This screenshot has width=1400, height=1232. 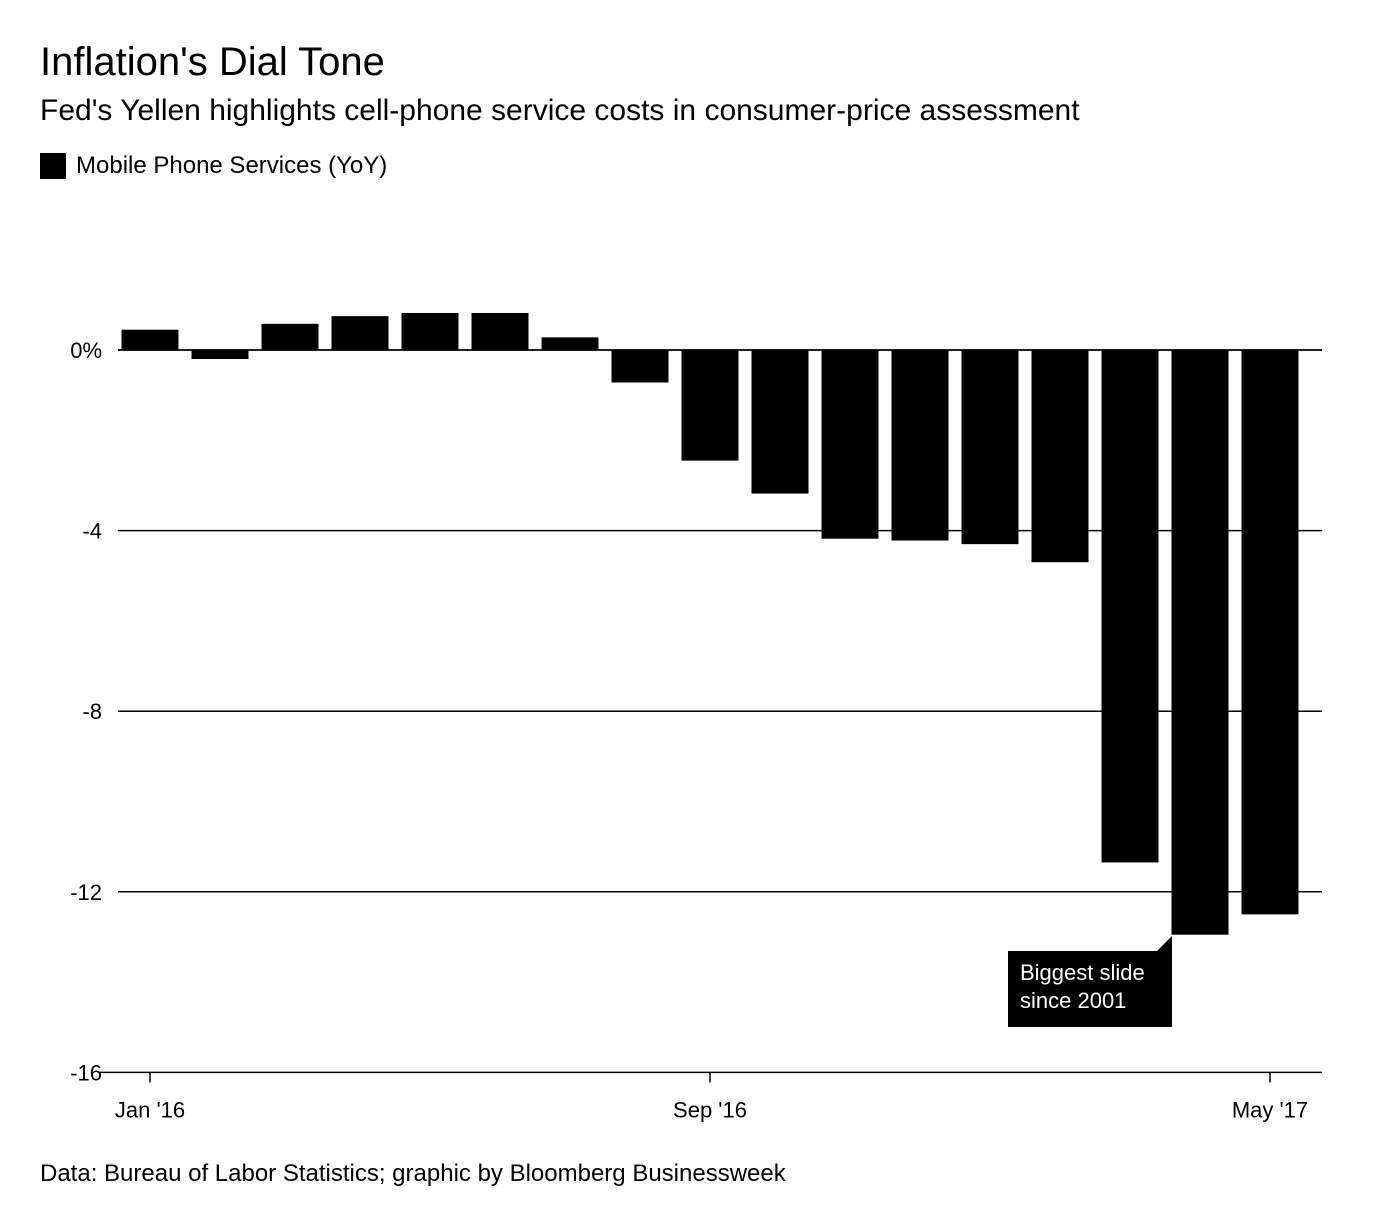 What do you see at coordinates (86, 350) in the screenshot?
I see `y-tick-label: 0%` at bounding box center [86, 350].